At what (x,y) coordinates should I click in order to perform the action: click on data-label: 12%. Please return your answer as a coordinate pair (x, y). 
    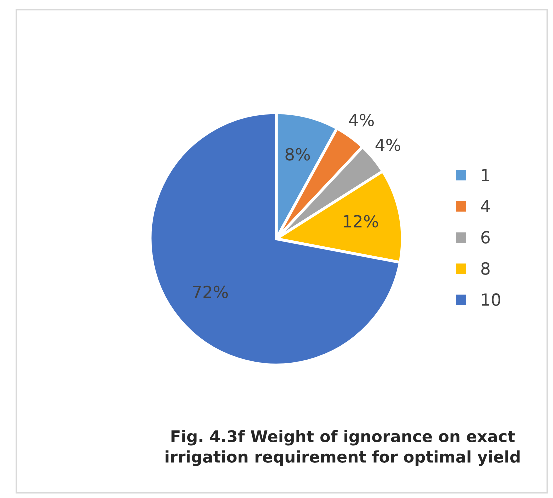
    Looking at the image, I should click on (361, 221).